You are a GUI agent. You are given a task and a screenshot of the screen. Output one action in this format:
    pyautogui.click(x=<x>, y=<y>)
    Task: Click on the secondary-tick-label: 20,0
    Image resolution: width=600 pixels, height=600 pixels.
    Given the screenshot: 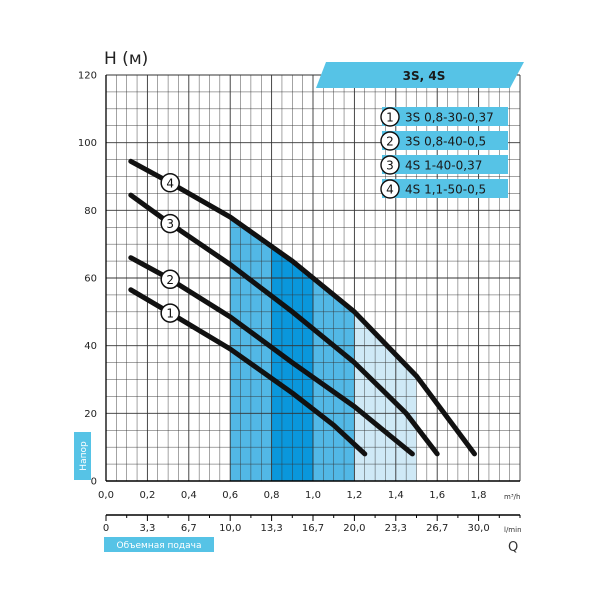 What is the action you would take?
    pyautogui.click(x=354, y=528)
    